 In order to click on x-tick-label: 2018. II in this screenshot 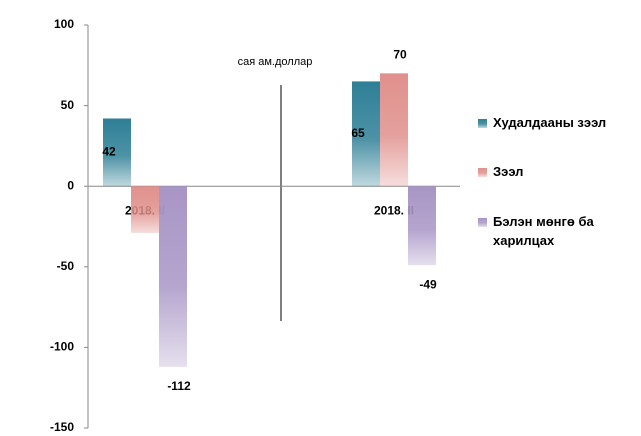, I will do `click(394, 210)`.